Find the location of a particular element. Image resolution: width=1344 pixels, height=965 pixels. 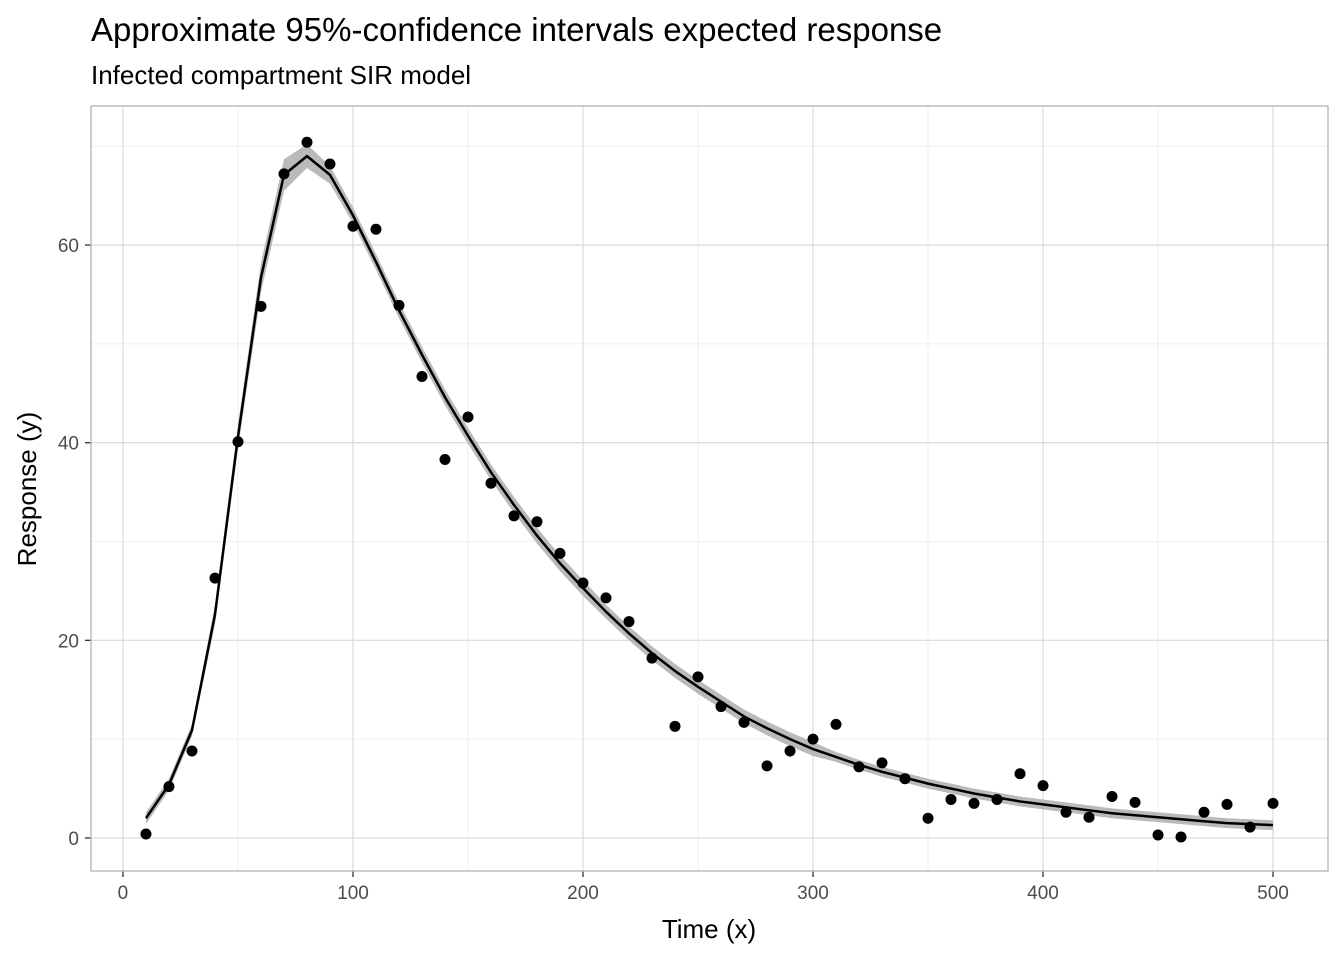

x-tick-label: 100 is located at coordinates (353, 893).